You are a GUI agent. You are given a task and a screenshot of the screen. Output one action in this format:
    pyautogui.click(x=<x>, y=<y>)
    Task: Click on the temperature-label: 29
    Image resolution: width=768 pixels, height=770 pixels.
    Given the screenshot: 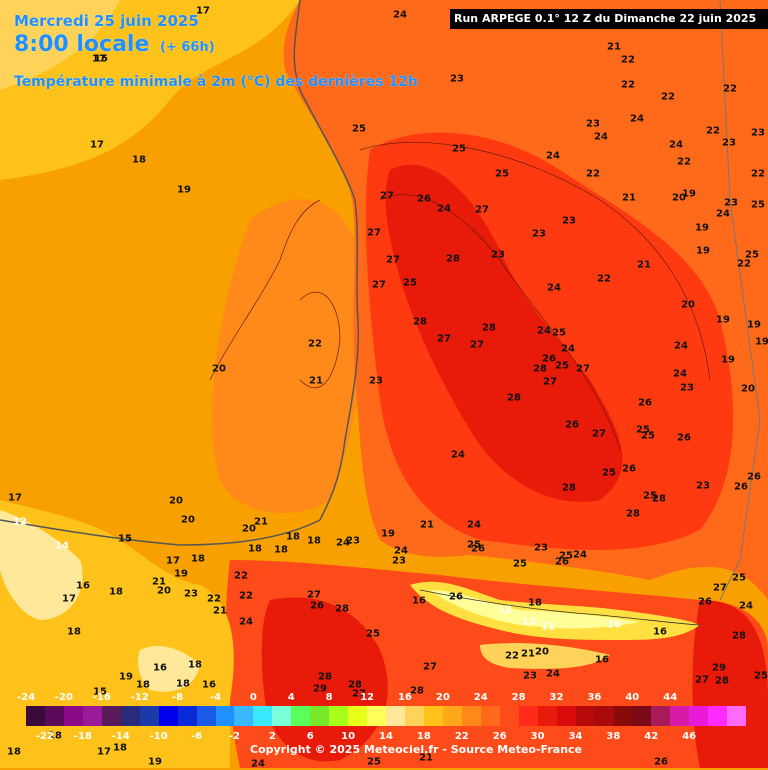 What is the action you would take?
    pyautogui.click(x=719, y=668)
    